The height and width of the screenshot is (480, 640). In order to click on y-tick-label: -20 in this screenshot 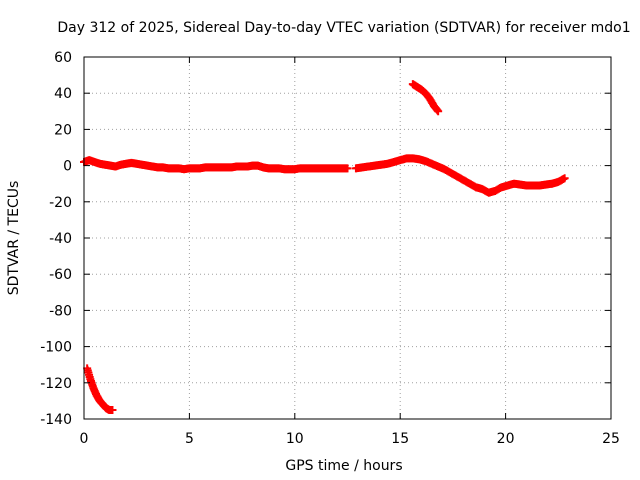, I will do `click(60, 203)`.